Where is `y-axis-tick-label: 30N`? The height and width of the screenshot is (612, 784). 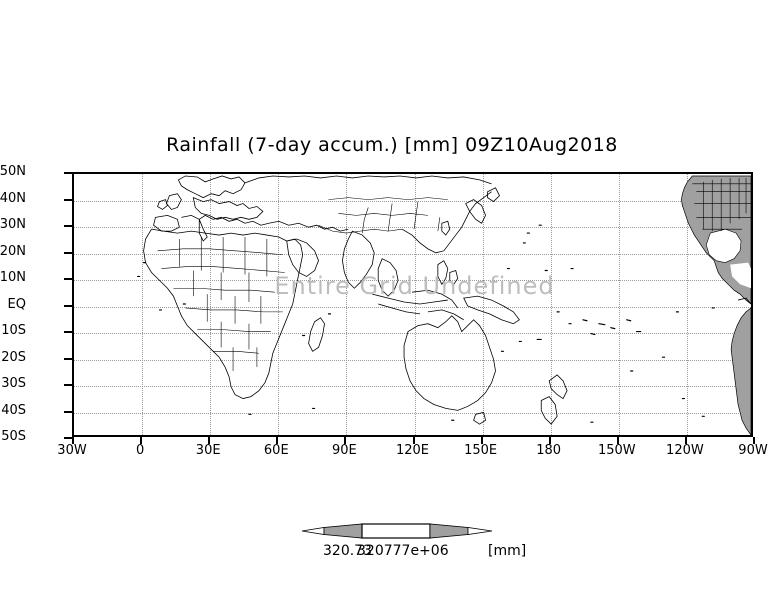 y-axis-tick-label: 30N is located at coordinates (13, 224).